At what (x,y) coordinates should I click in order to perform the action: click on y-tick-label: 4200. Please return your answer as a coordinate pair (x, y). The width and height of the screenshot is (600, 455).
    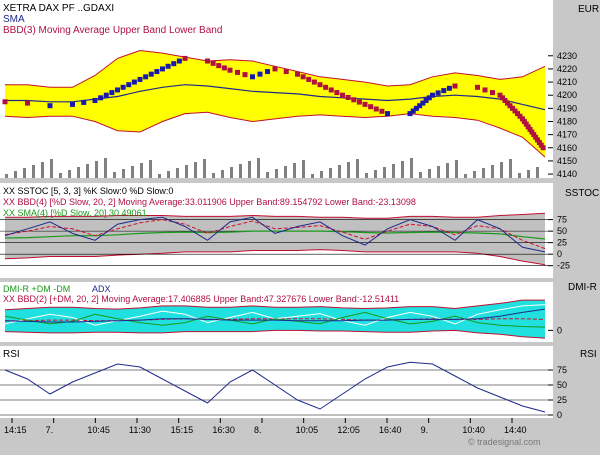
    Looking at the image, I should click on (567, 95).